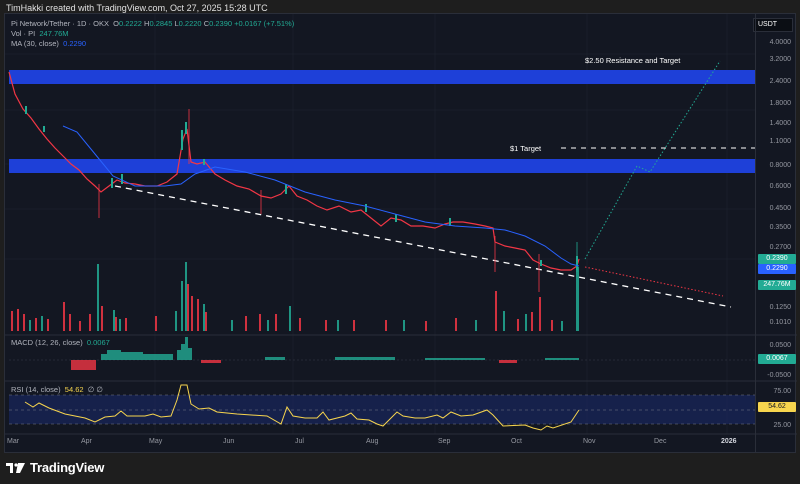  What do you see at coordinates (190, 23) in the screenshot?
I see `low-value: 0.2220` at bounding box center [190, 23].